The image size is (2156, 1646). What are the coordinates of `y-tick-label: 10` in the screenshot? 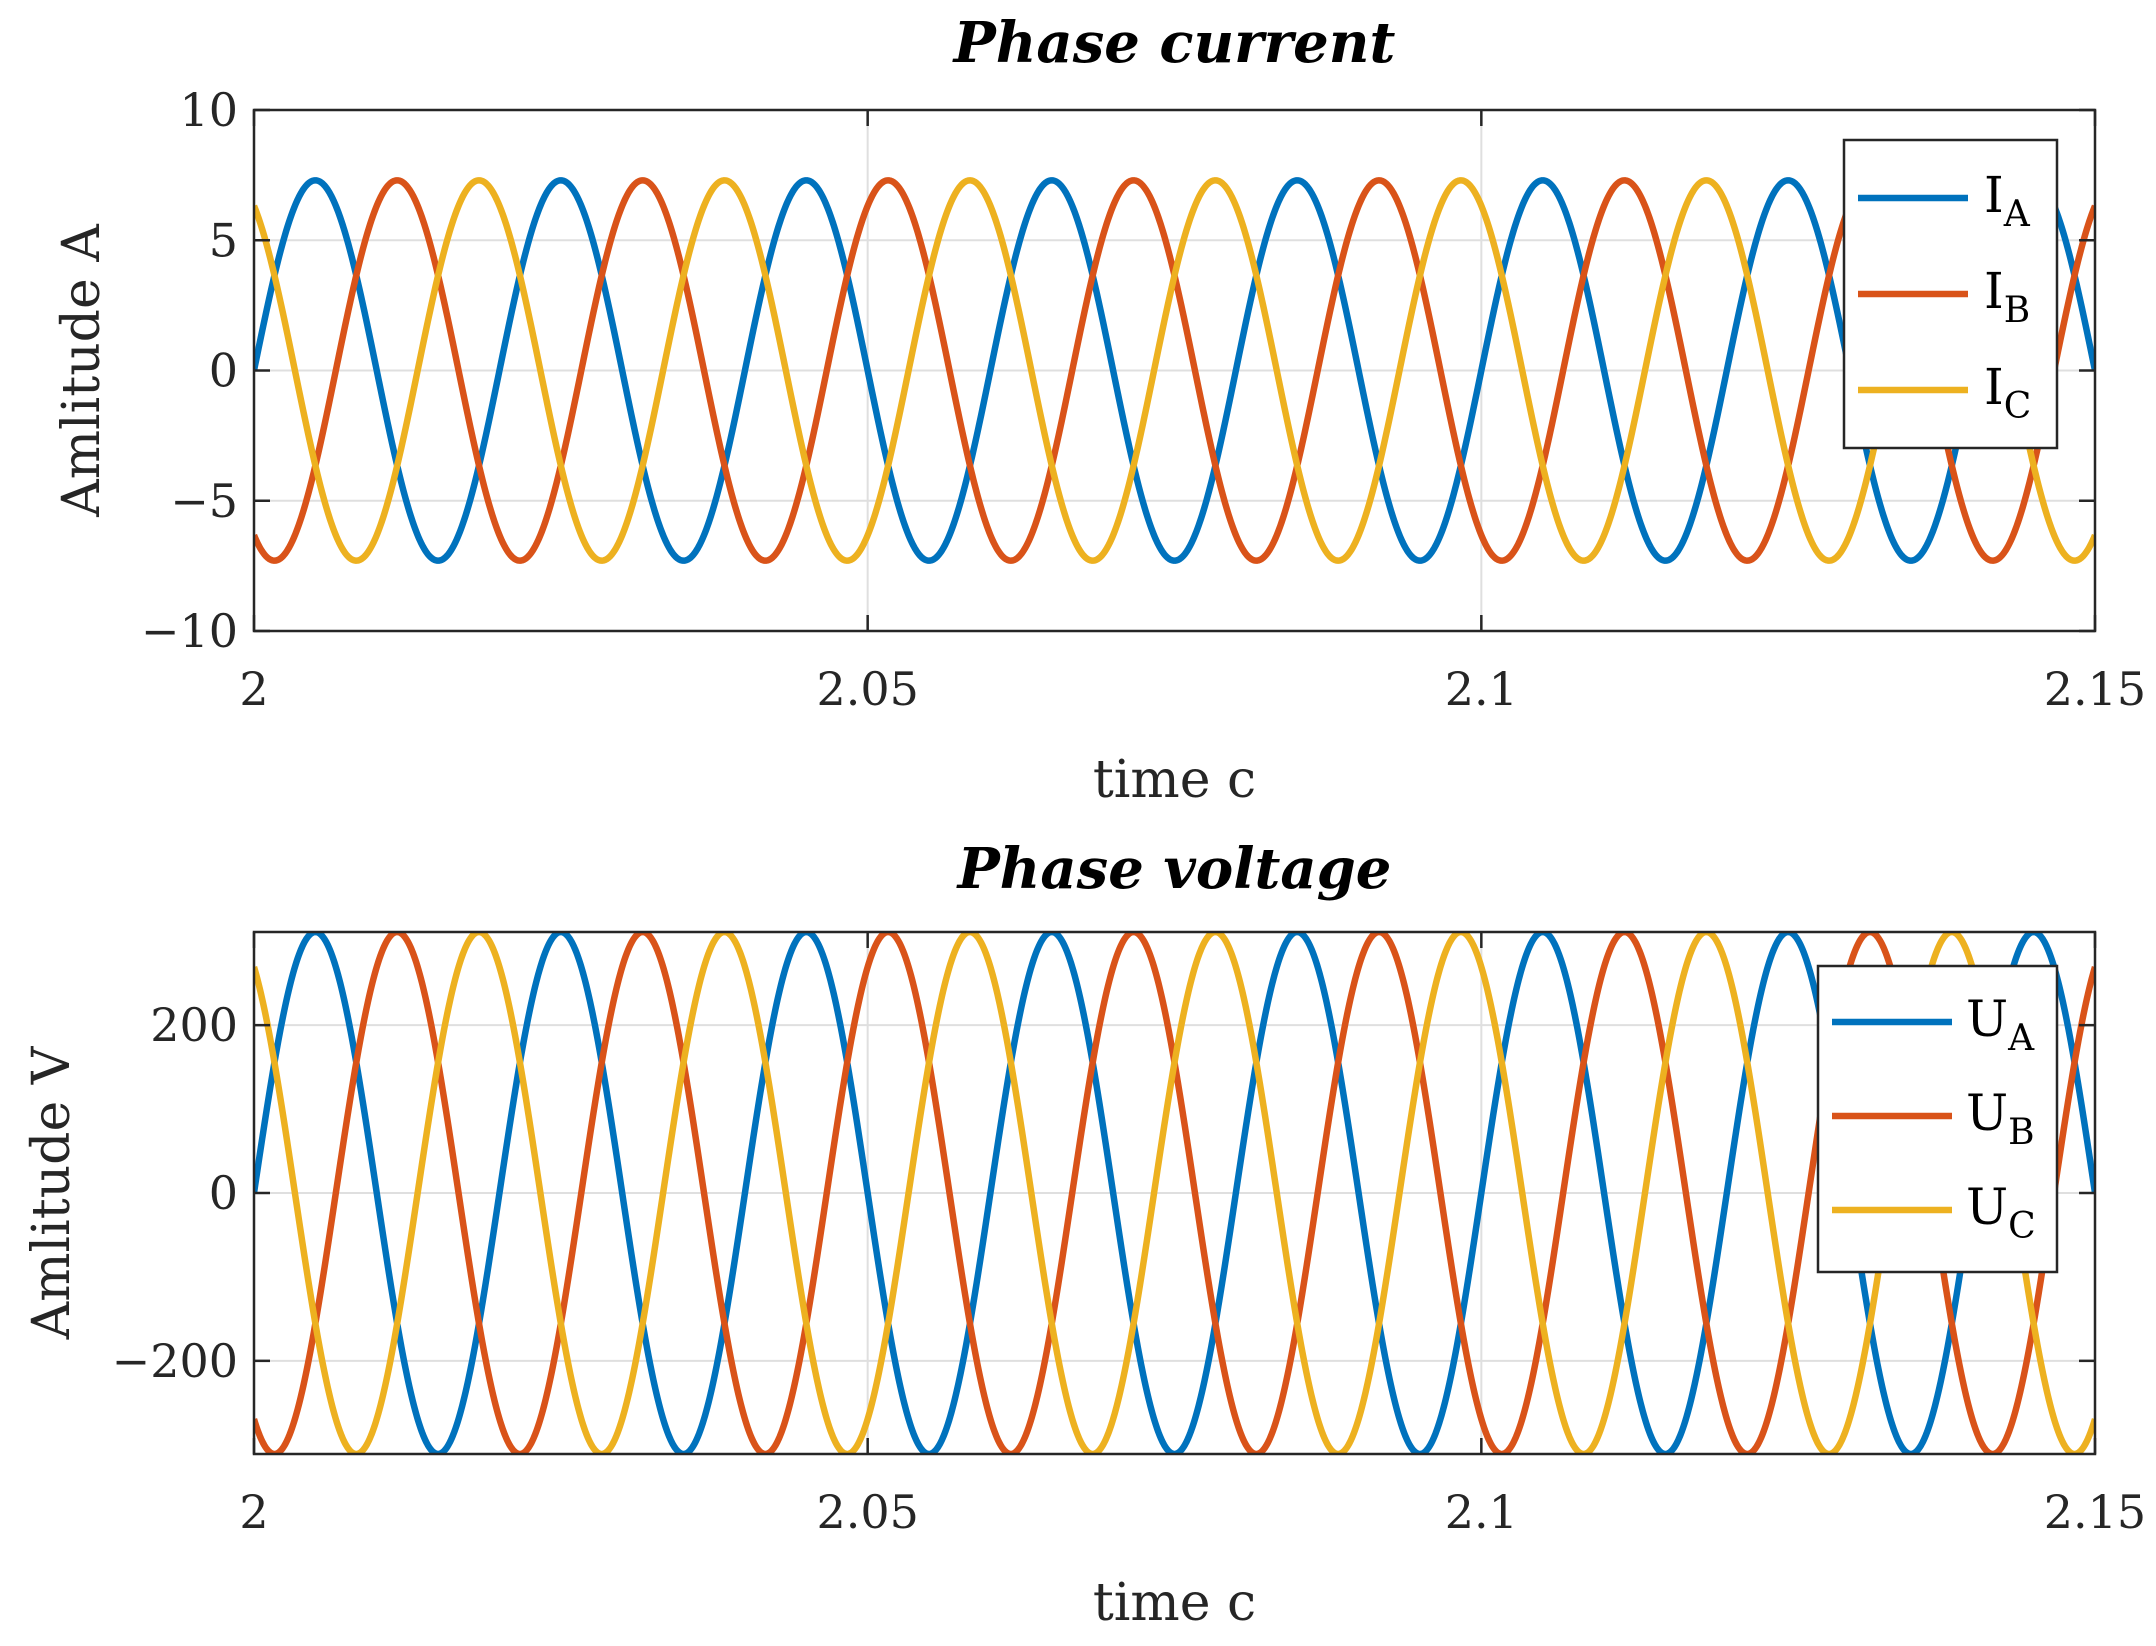 It's located at (208, 110).